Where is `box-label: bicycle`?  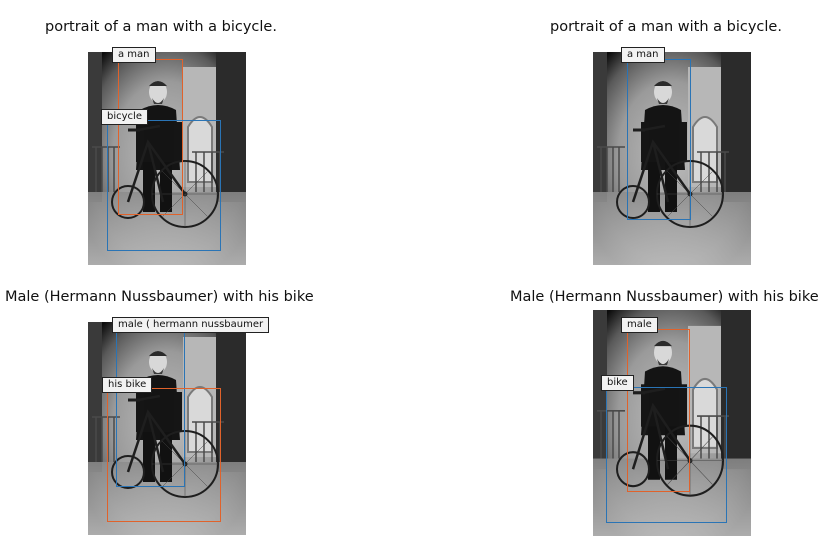
box-label: bicycle is located at coordinates (124, 117).